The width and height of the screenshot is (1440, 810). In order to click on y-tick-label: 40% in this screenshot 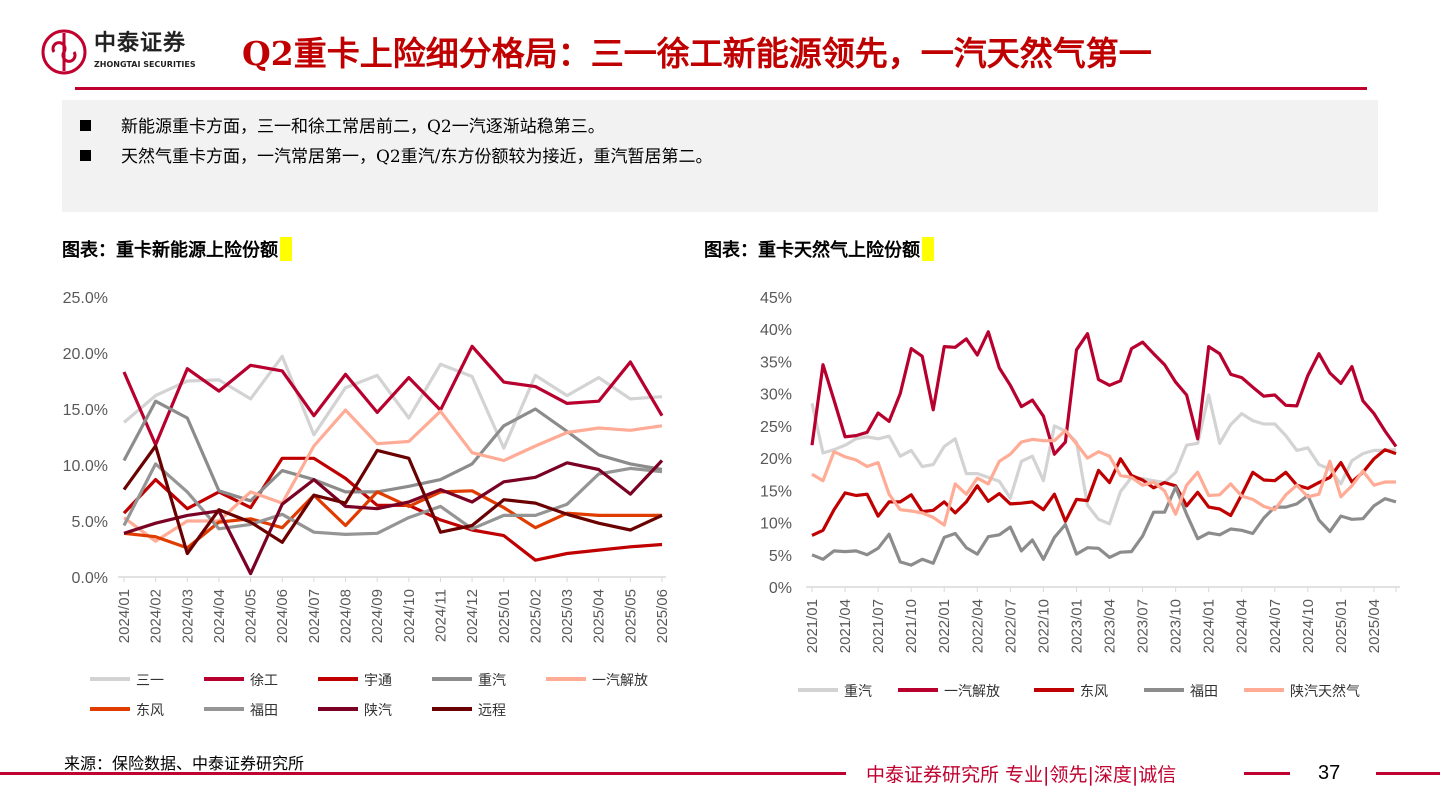, I will do `click(776, 330)`.